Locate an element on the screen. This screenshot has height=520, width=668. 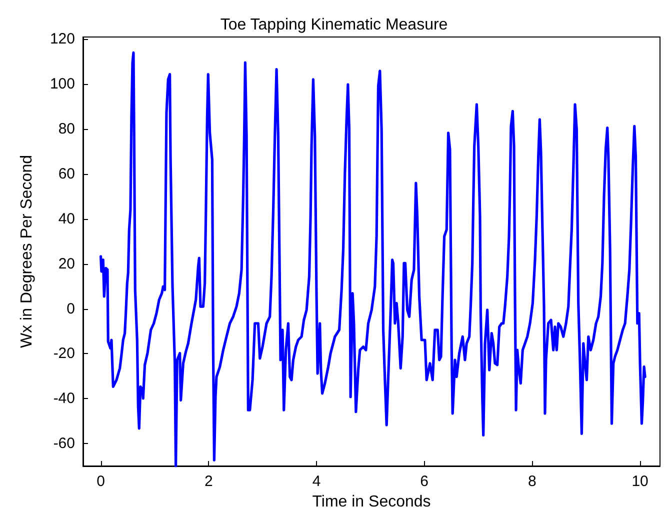
y-tick-label: -40 is located at coordinates (64, 399).